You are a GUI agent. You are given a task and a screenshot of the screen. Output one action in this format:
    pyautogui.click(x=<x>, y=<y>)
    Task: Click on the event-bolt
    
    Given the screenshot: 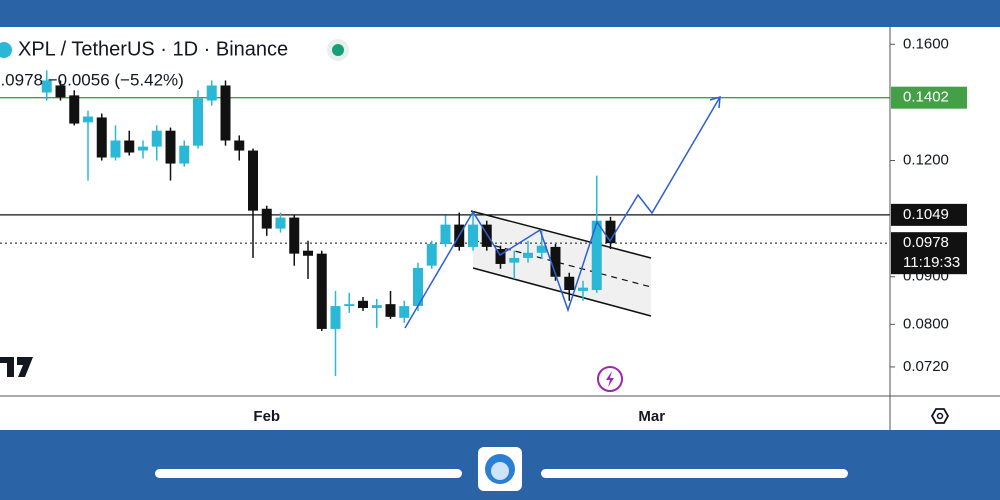 What is the action you would take?
    pyautogui.click(x=610, y=379)
    